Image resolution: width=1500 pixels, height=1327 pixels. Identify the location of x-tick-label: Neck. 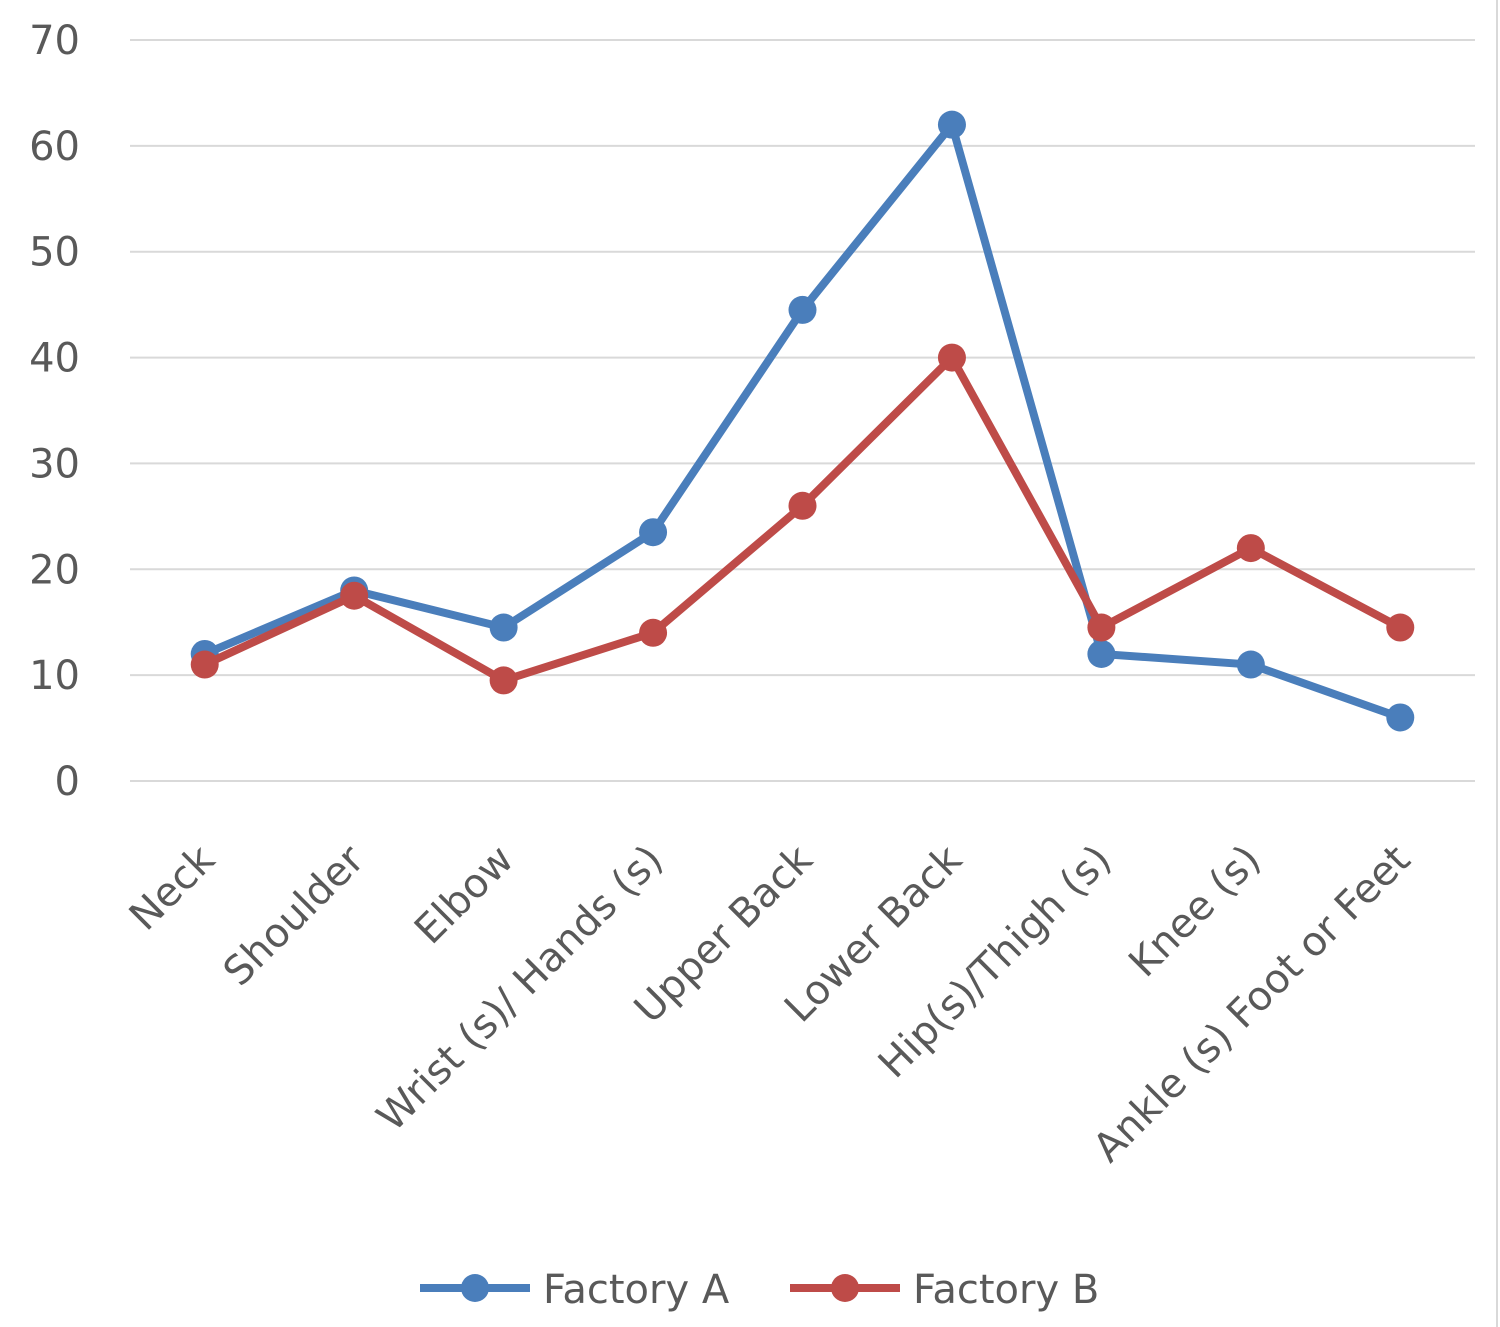
(173, 888).